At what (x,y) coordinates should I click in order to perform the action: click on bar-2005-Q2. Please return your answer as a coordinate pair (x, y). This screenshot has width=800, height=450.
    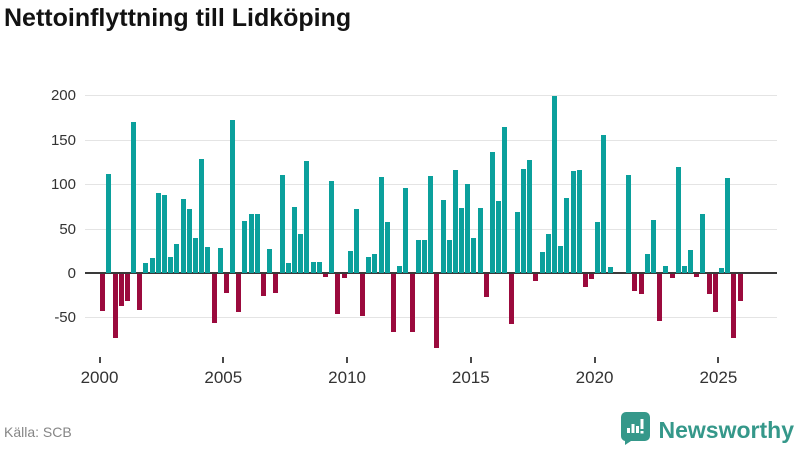
    Looking at the image, I should click on (233, 196).